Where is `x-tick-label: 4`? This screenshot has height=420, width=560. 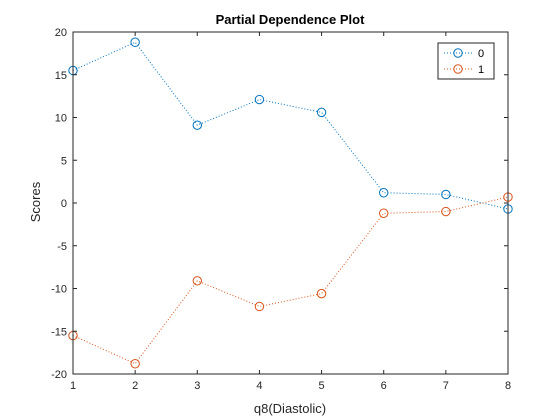 x-tick-label: 4 is located at coordinates (259, 386).